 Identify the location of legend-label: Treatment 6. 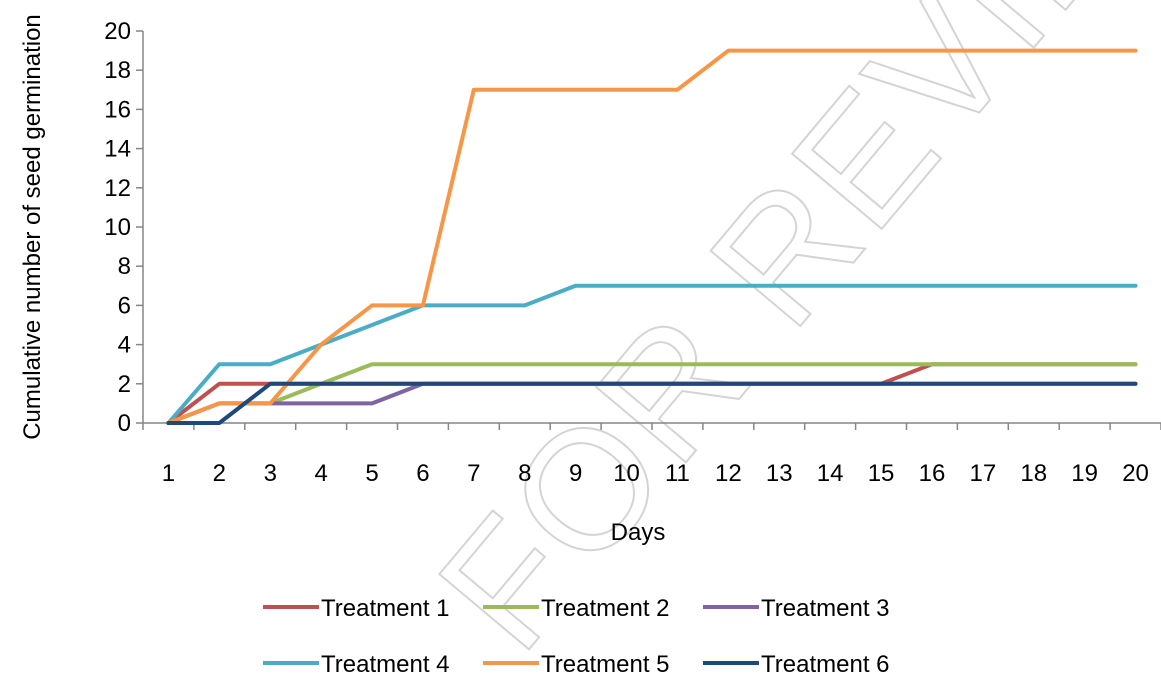
(825, 664).